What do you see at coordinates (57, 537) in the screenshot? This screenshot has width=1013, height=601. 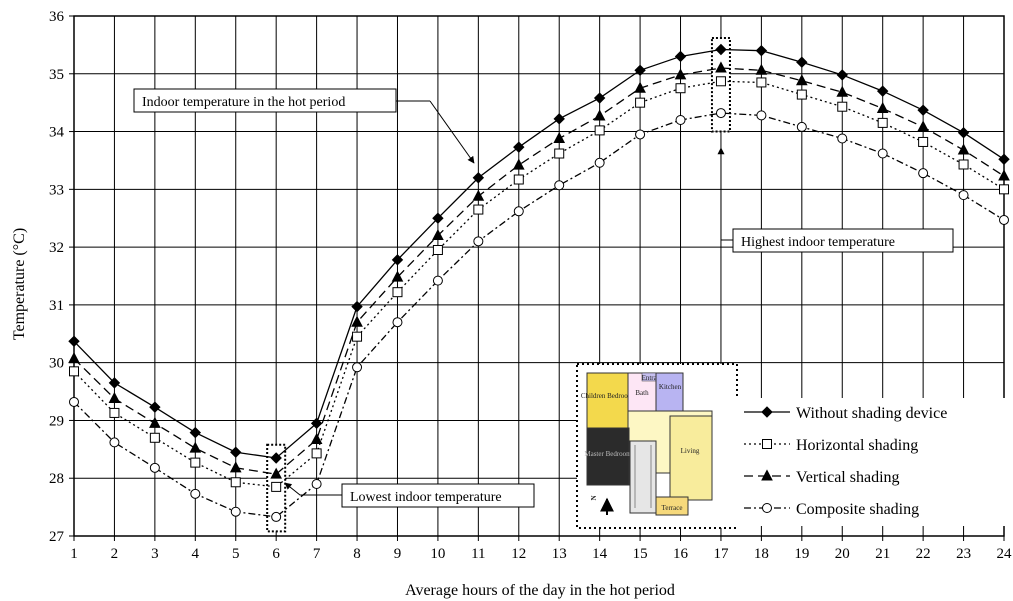 I see `y-tick-label: 27` at bounding box center [57, 537].